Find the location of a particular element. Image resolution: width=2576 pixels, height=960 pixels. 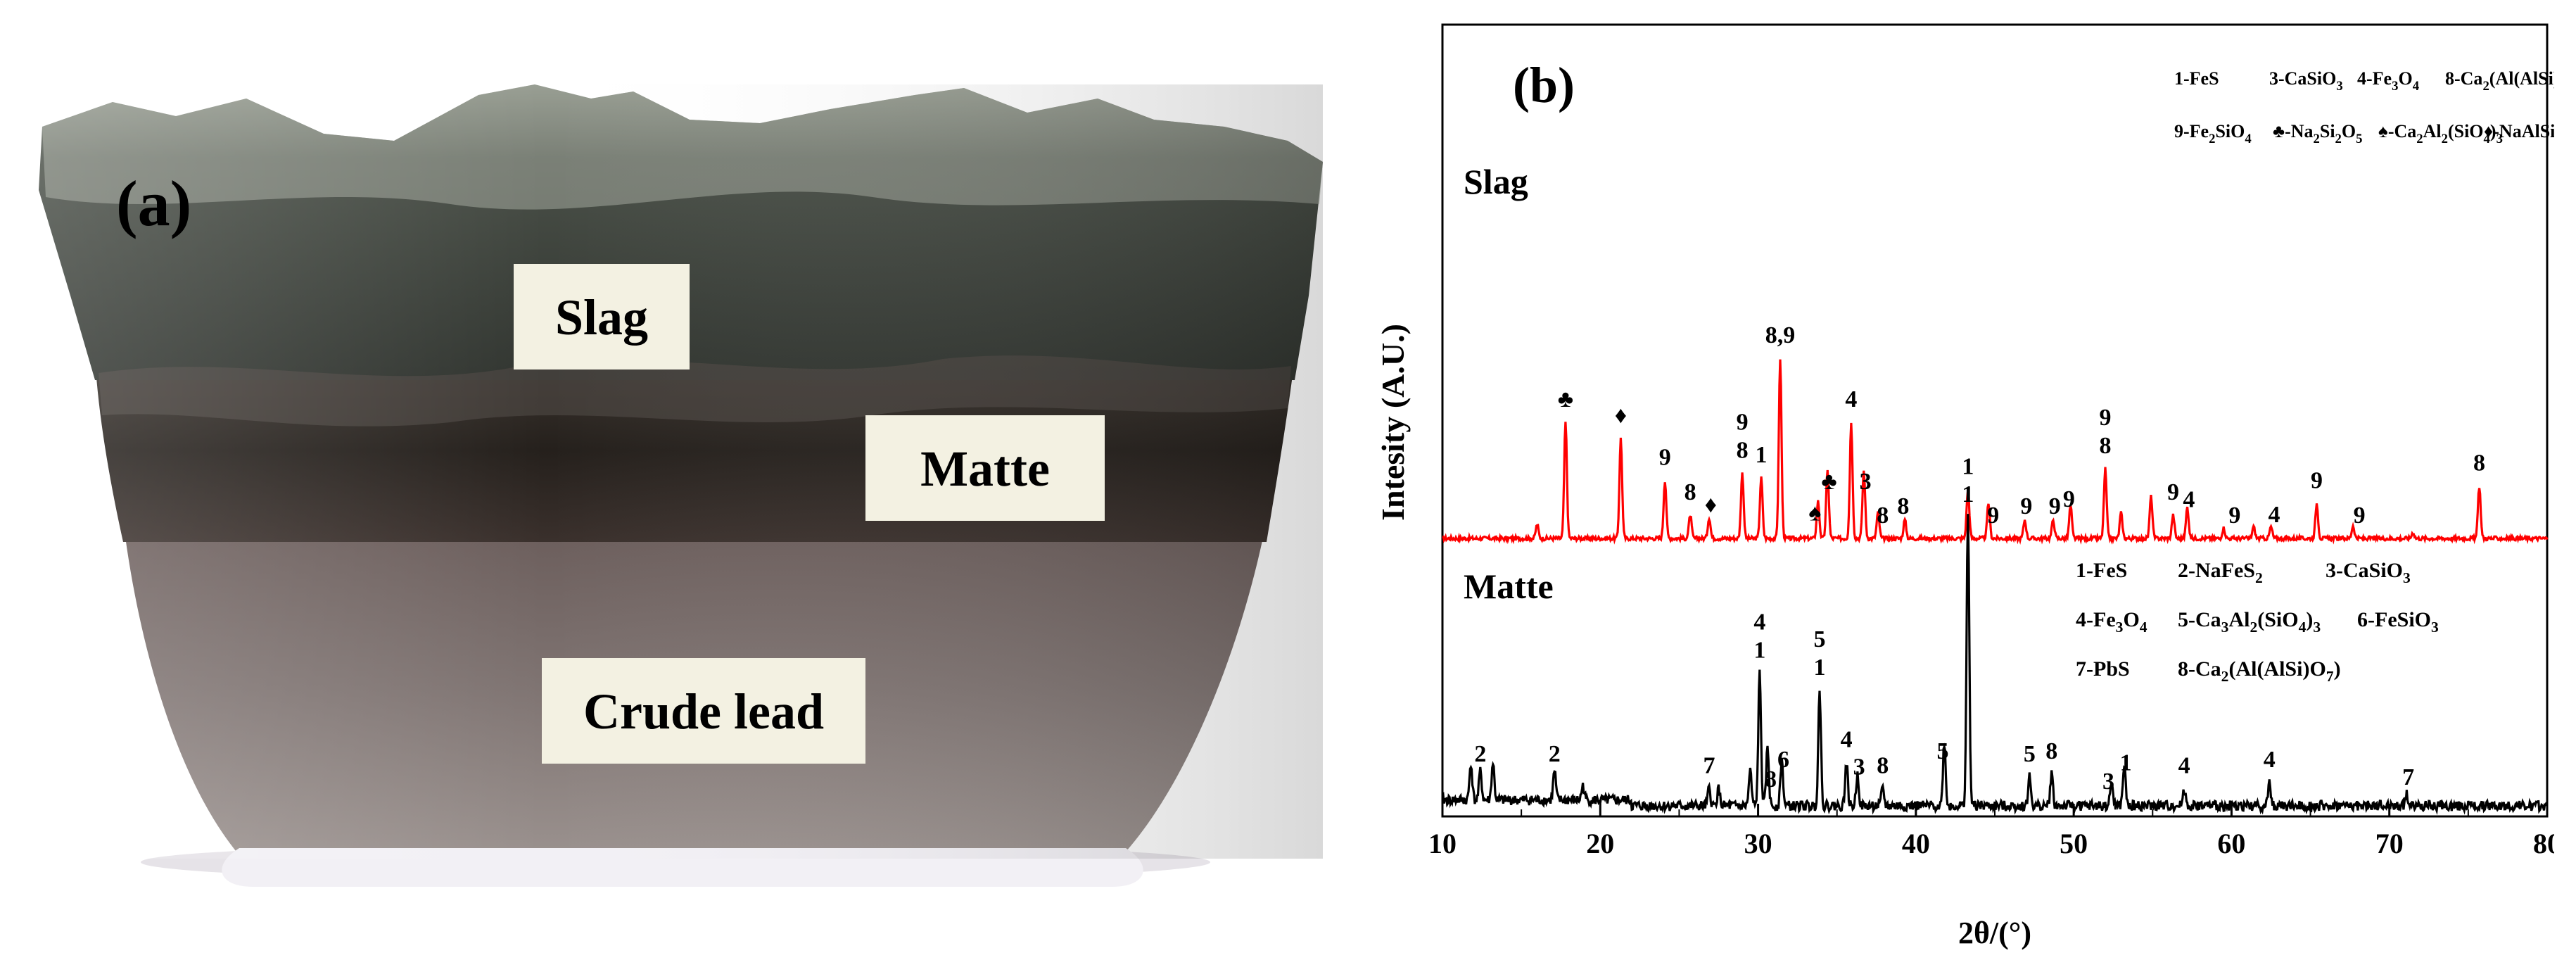

crude-lead-label-box is located at coordinates (703, 711).